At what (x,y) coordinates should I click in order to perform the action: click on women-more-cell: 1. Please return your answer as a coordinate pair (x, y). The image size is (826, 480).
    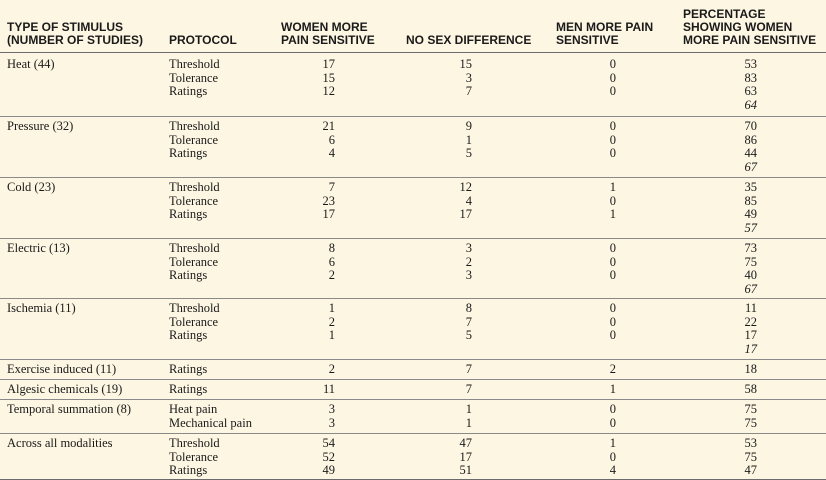
    Looking at the image, I should click on (331, 308).